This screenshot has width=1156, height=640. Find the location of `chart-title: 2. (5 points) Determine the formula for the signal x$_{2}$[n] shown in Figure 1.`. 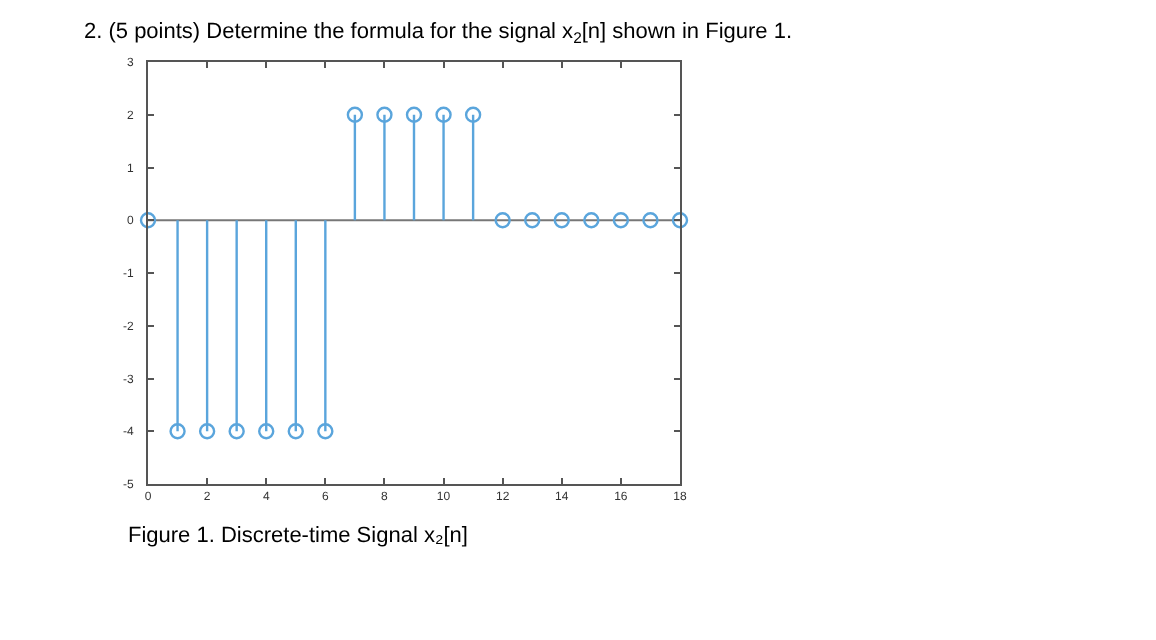

chart-title: 2. (5 points) Determine the formula for the signal x$_{2}$[n] shown in Figure 1. is located at coordinates (438, 33).